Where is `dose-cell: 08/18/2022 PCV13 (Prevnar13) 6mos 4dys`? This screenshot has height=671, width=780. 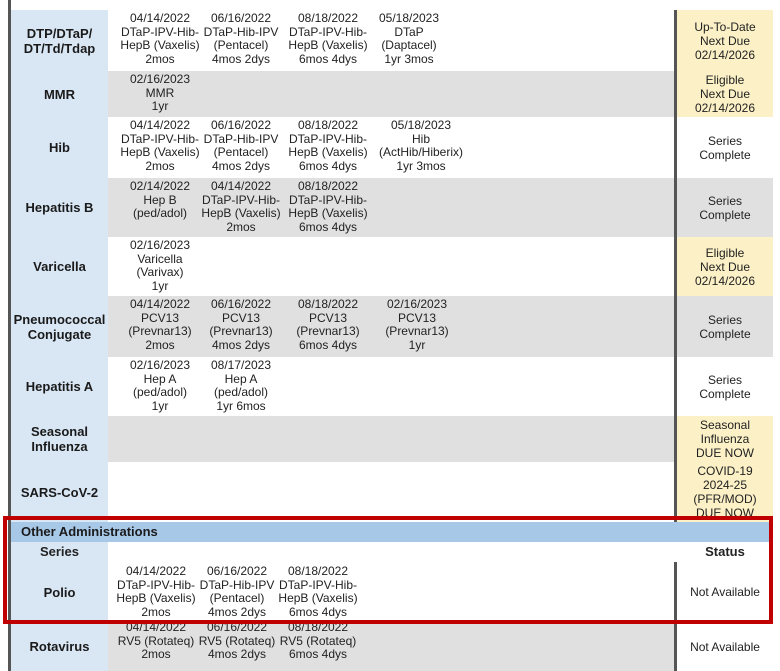 dose-cell: 08/18/2022 PCV13 (Prevnar13) 6mos 4dys is located at coordinates (328, 324).